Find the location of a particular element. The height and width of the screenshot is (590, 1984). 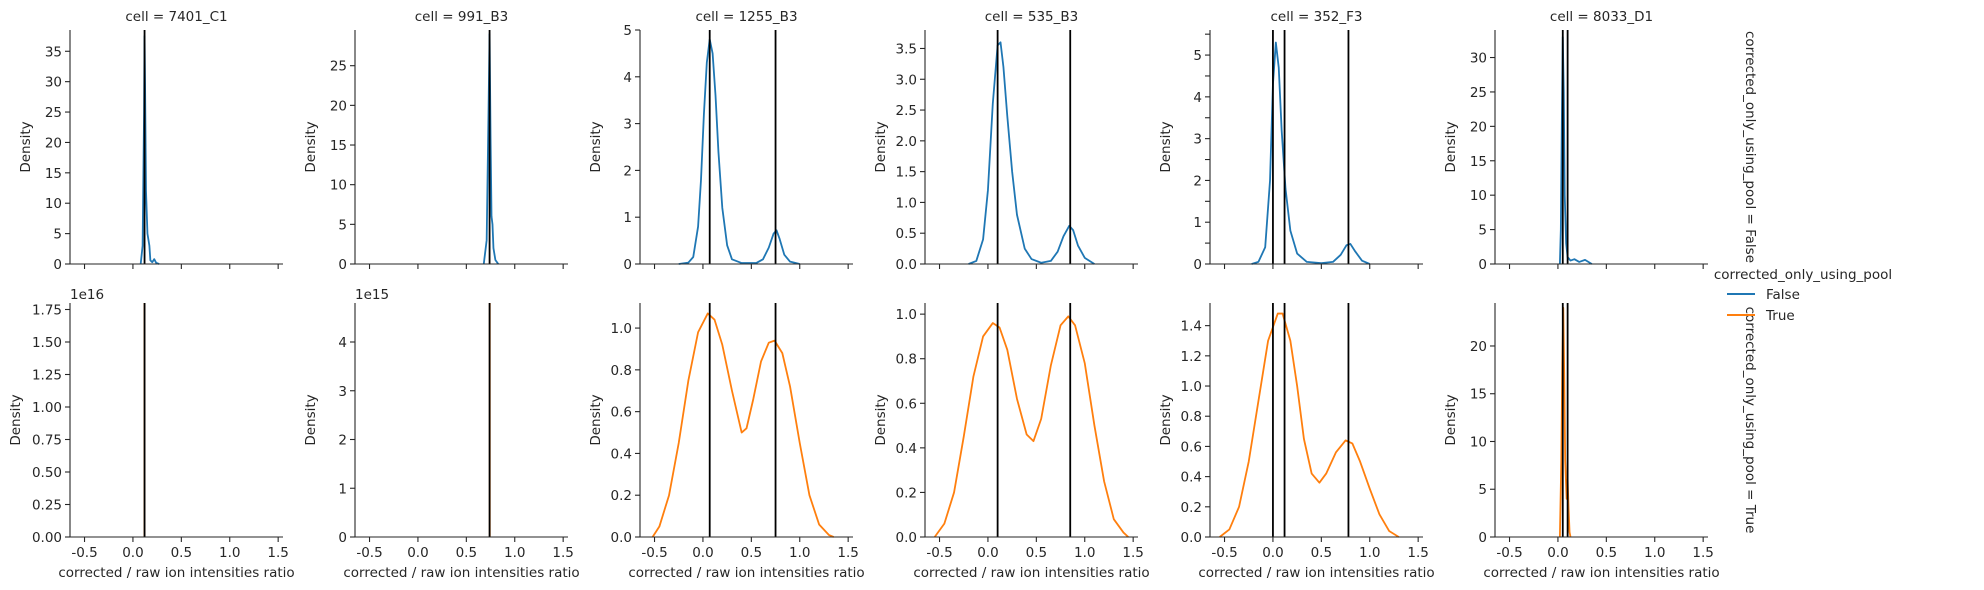

y-offset-text: 1e15 is located at coordinates (372, 295).